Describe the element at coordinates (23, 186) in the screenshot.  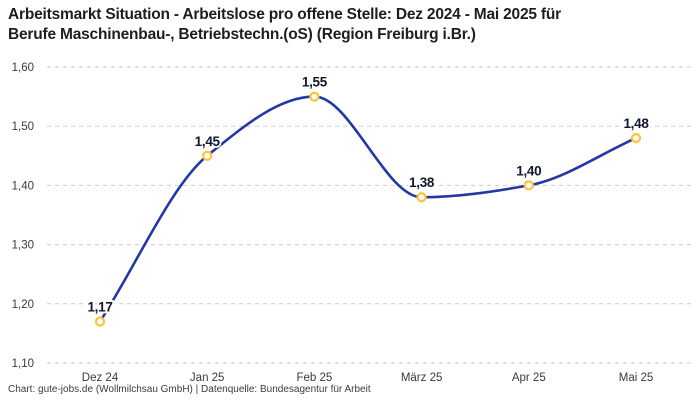
I see `y-axis-tick-label: 1,40` at that location.